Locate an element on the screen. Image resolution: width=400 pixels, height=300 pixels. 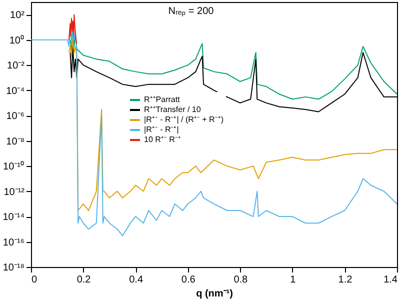
x-tick-label: 1.4 is located at coordinates (391, 280).